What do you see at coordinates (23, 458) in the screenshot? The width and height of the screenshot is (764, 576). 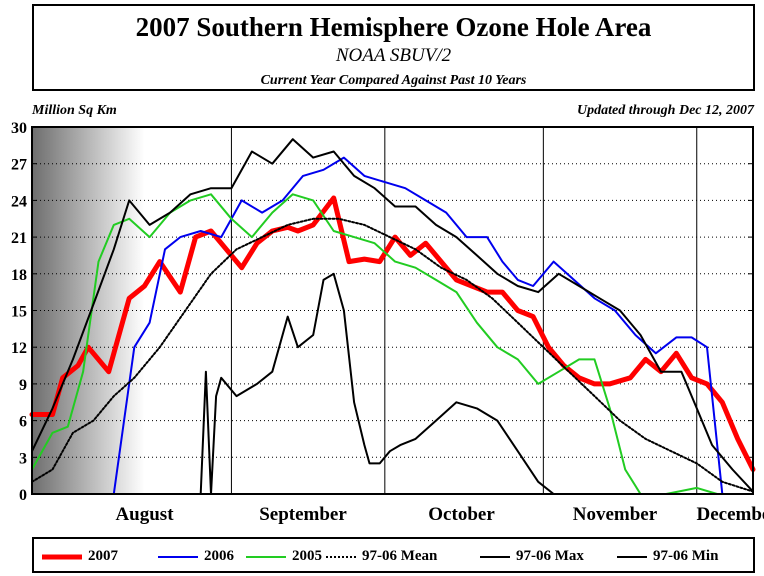 I see `y-tick-label: 3` at bounding box center [23, 458].